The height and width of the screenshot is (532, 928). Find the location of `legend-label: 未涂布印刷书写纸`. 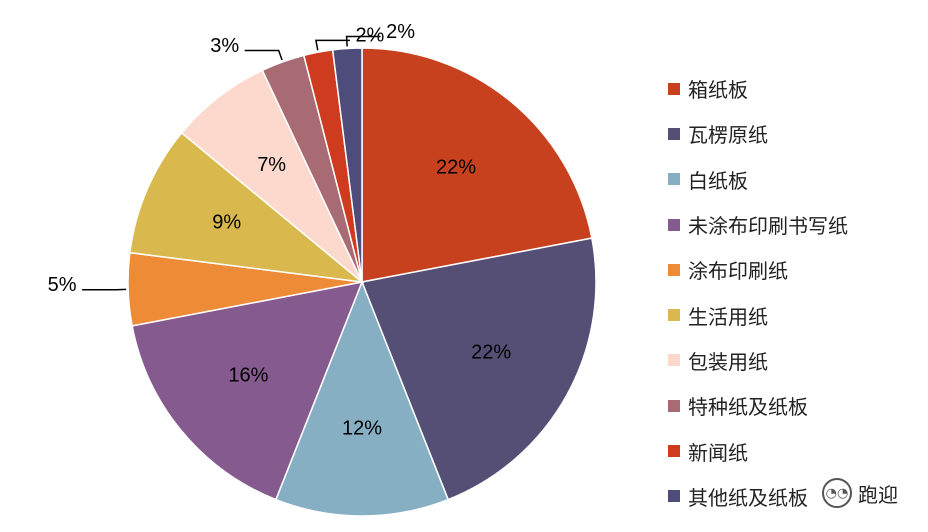

legend-label: 未涂布印刷书写纸 is located at coordinates (768, 226).